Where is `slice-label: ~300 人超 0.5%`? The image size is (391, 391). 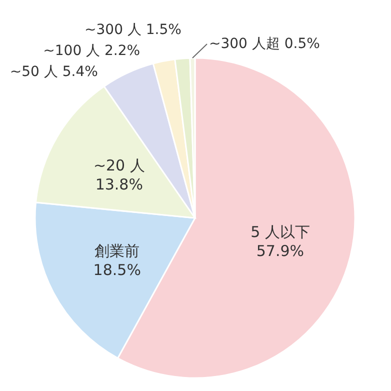
slice-label: ~300 人超 0.5% is located at coordinates (264, 44).